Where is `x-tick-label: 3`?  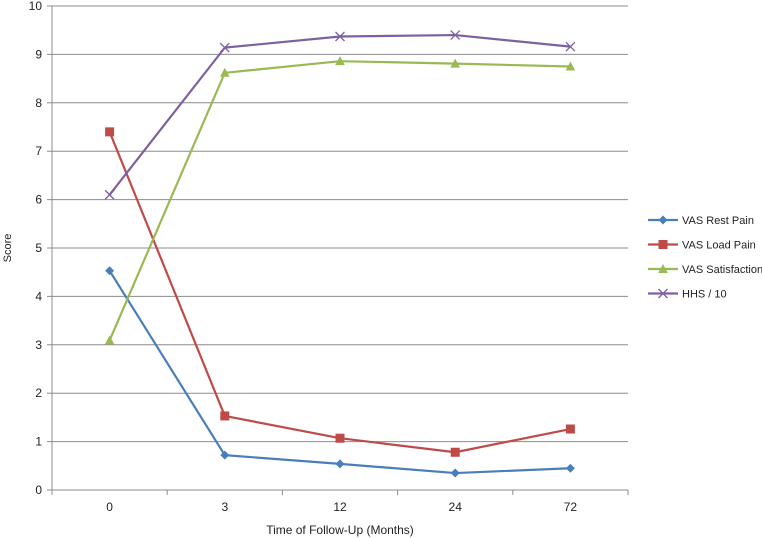 x-tick-label: 3 is located at coordinates (224, 507).